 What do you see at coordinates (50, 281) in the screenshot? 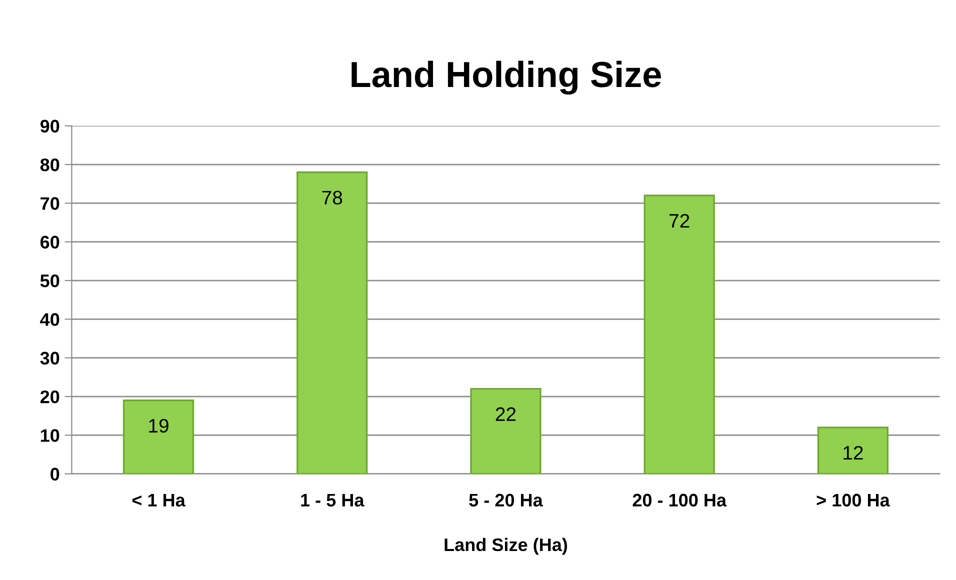
I see `y-tick-label: 50` at bounding box center [50, 281].